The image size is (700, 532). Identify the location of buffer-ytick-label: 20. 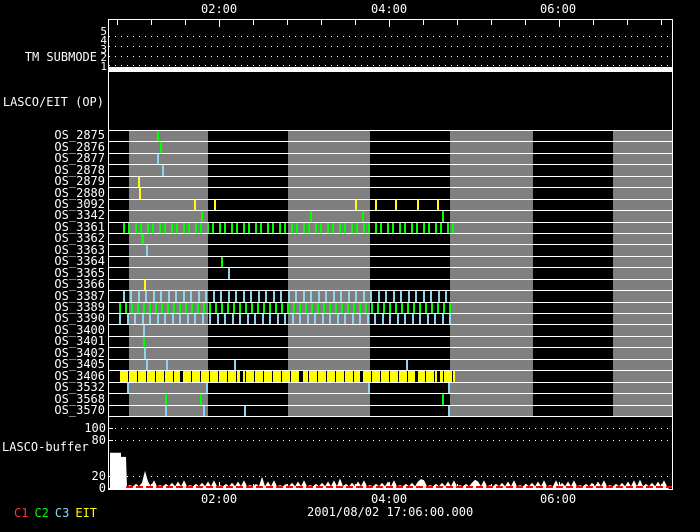
(98, 475).